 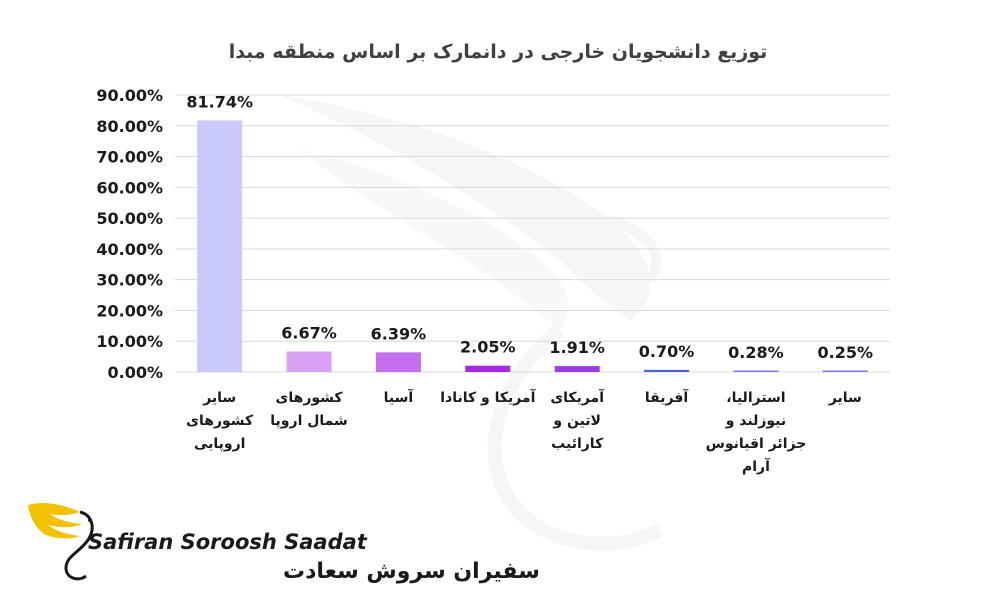 I want to click on data-label: 1.91%, so click(x=577, y=347).